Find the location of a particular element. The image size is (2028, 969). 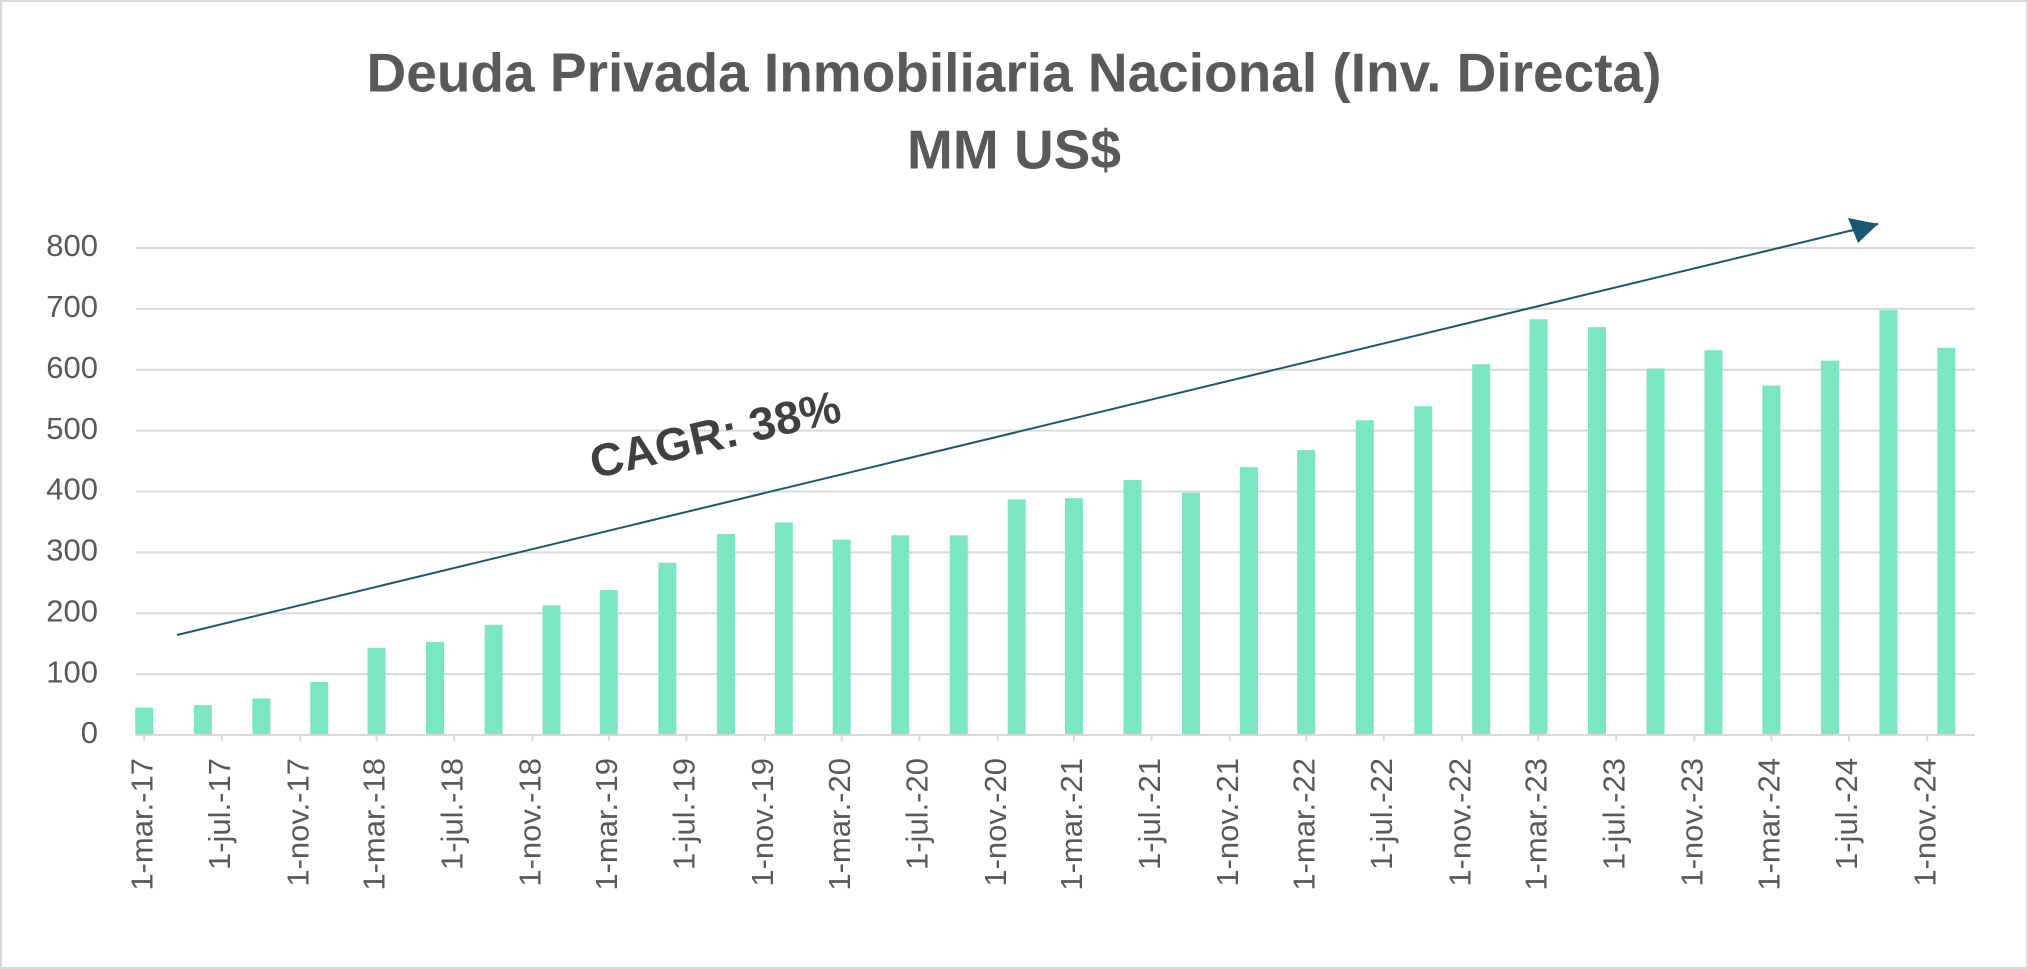

y-tick-label: 700 is located at coordinates (72, 306).